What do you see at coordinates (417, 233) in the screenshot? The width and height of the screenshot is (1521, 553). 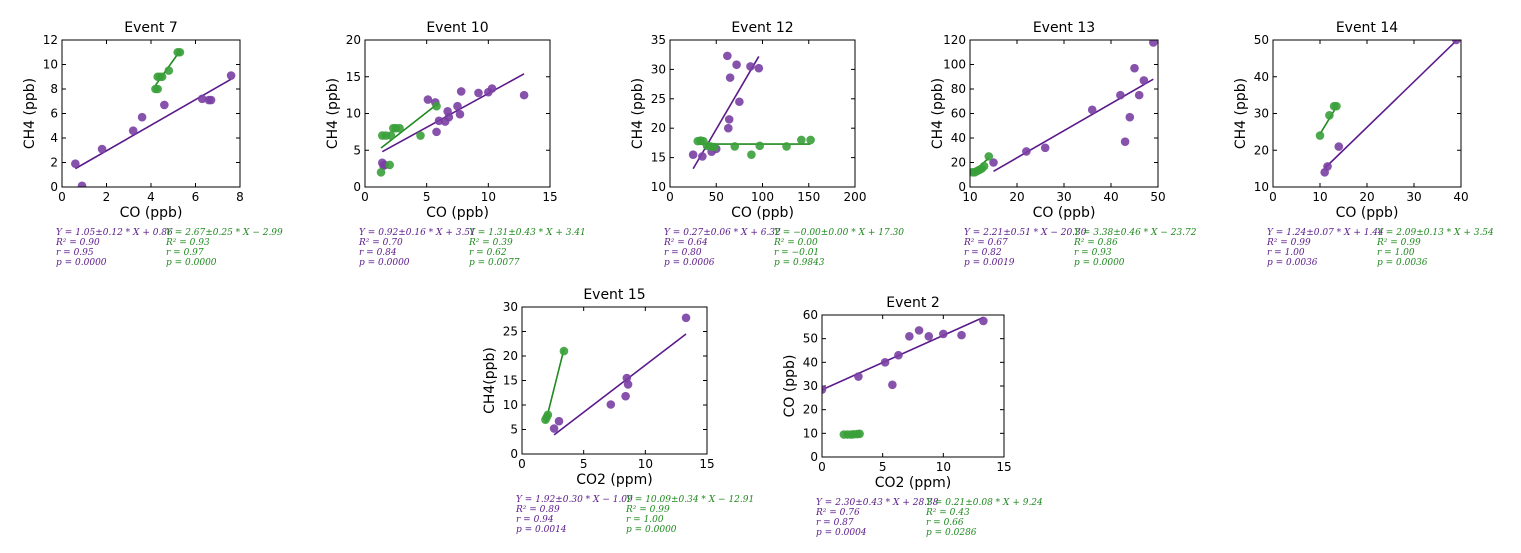 I see `fit-stat-purple: Y = 0.92±0.16 * X + 3.51` at bounding box center [417, 233].